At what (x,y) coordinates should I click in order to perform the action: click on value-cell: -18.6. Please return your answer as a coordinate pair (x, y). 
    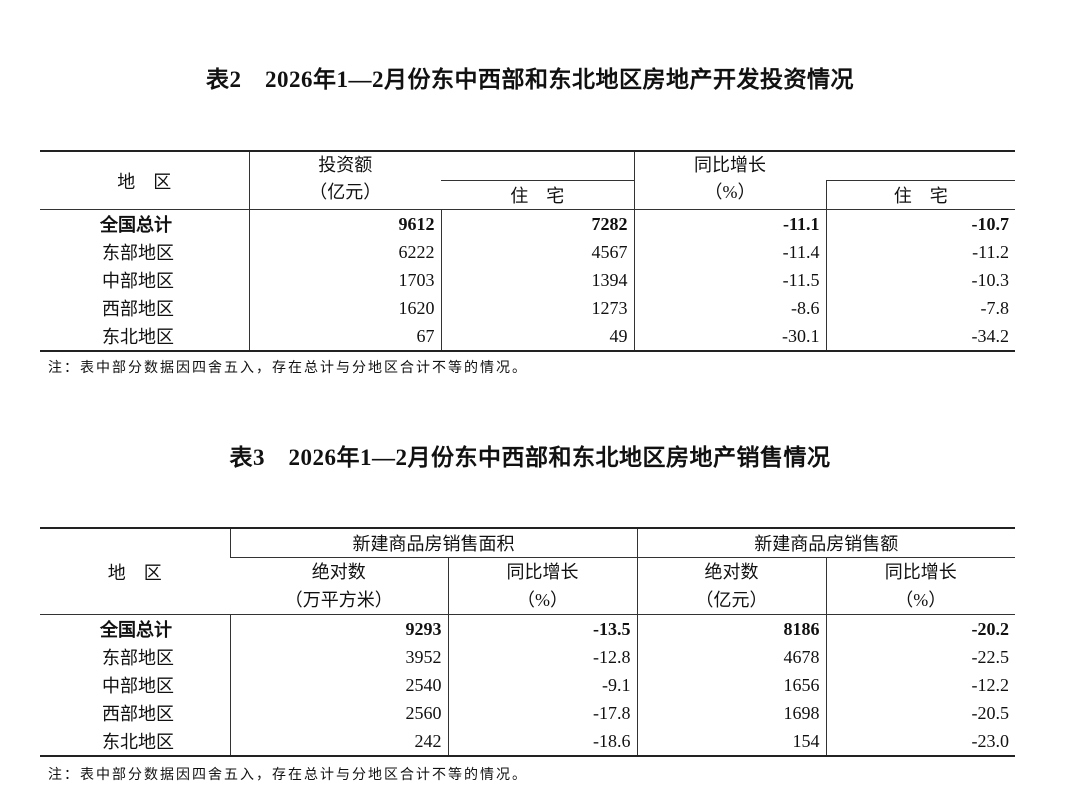
    Looking at the image, I should click on (542, 741).